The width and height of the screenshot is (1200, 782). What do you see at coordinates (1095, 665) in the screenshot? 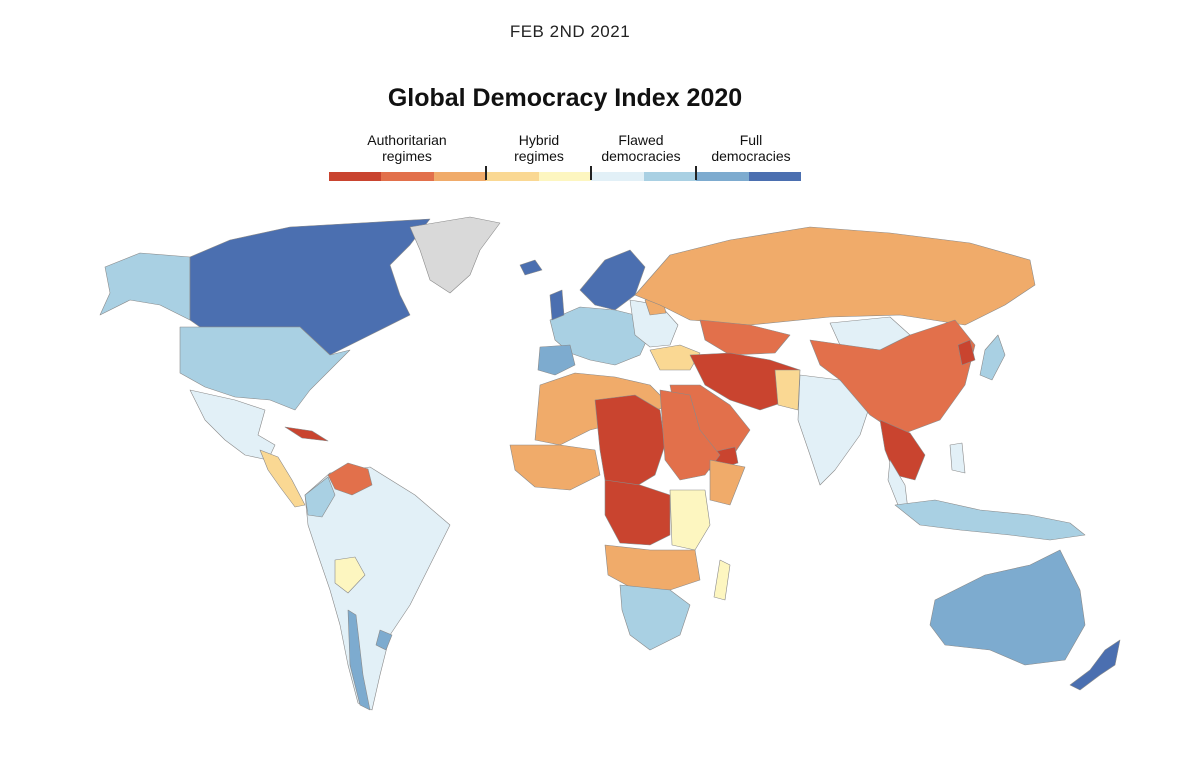
I see `region-new-zealand` at bounding box center [1095, 665].